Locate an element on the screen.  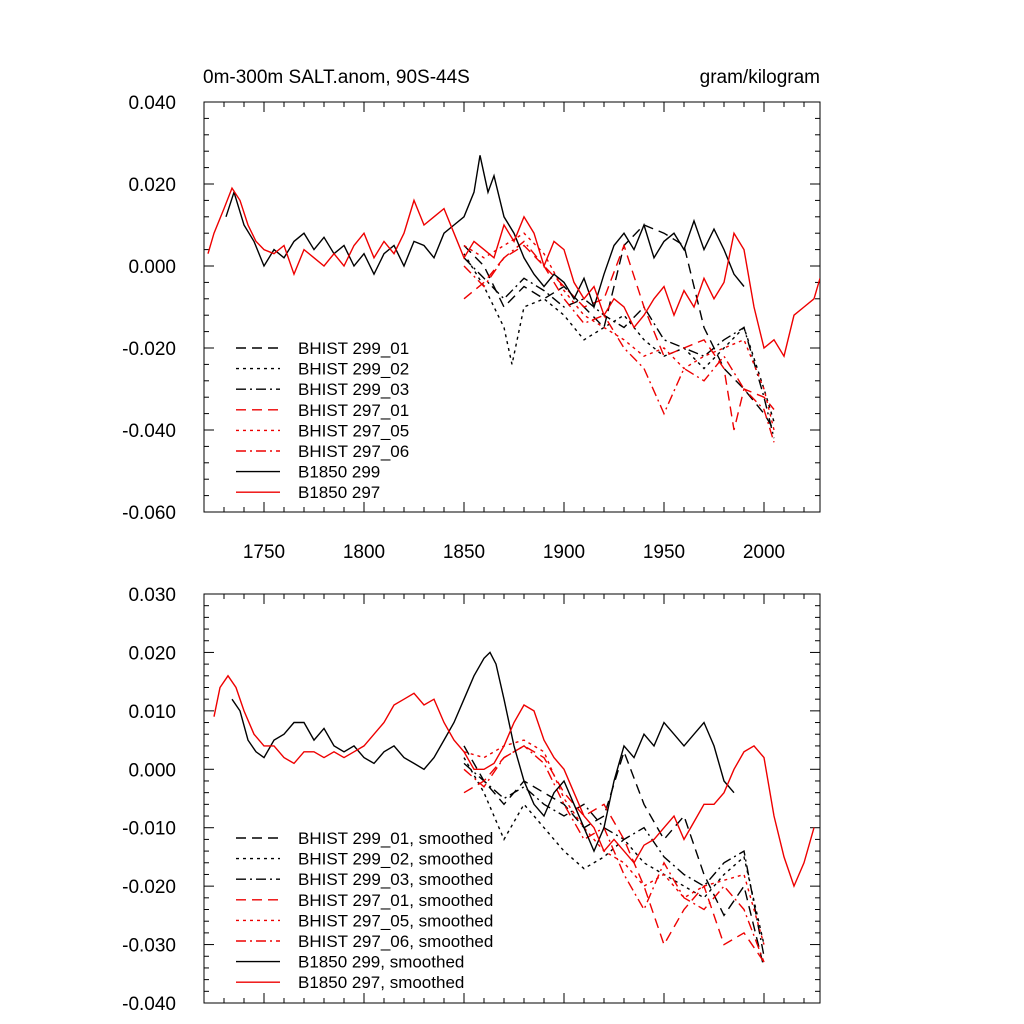
top-legend-label: BHIST 299_03 is located at coordinates (353, 389).